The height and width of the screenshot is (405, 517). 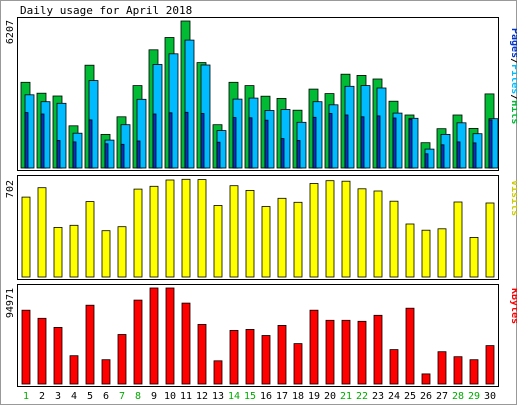 What do you see at coordinates (346, 396) in the screenshot?
I see `x-label-day-21: 21` at bounding box center [346, 396].